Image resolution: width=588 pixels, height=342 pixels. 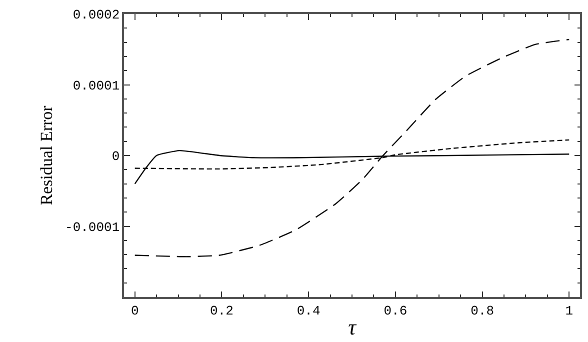 What do you see at coordinates (116, 156) in the screenshot?
I see `y-tick-label: 0` at bounding box center [116, 156].